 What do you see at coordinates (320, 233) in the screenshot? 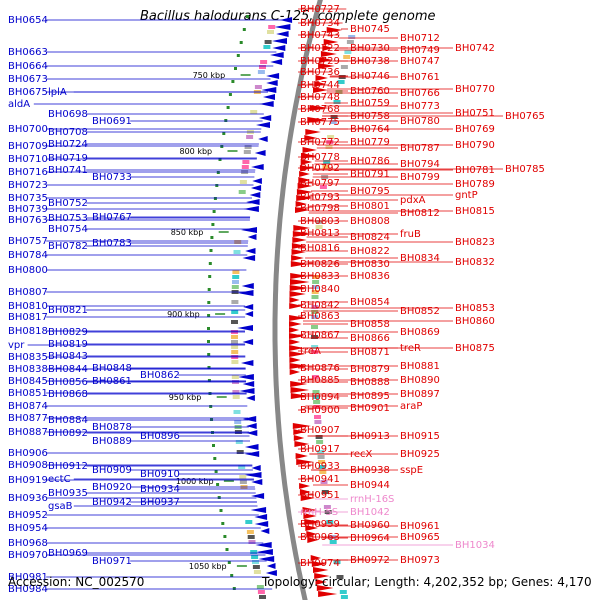
I see `gene-label: BH0813` at bounding box center [320, 233].